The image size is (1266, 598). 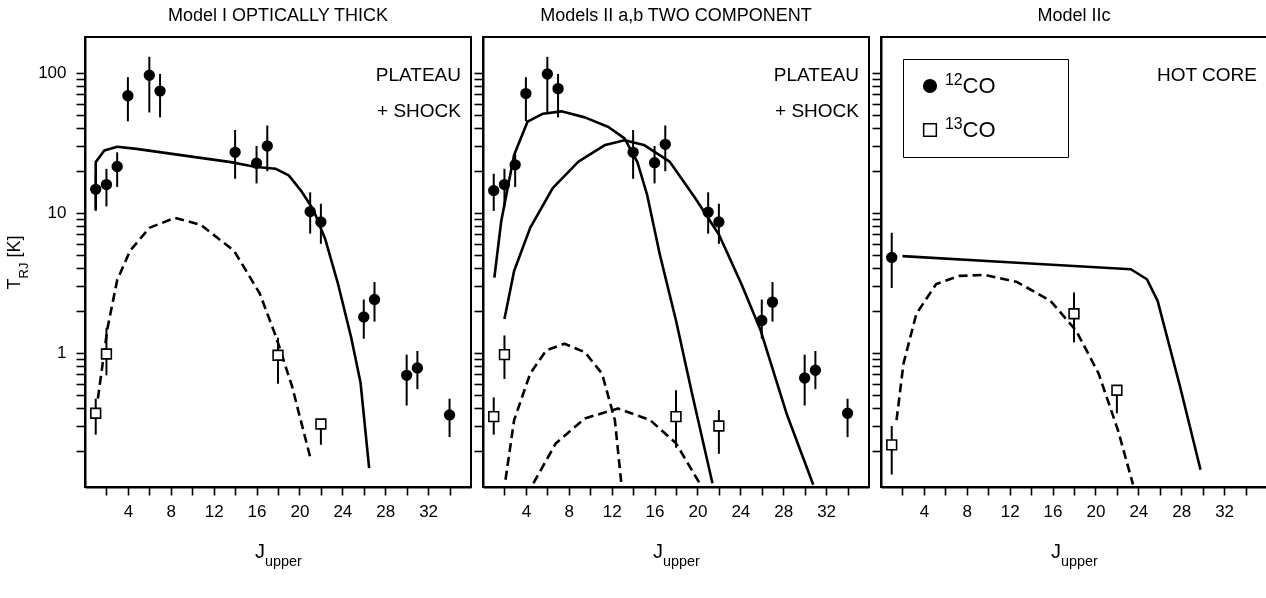 What do you see at coordinates (62, 353) in the screenshot?
I see `y-tick-label: 1` at bounding box center [62, 353].